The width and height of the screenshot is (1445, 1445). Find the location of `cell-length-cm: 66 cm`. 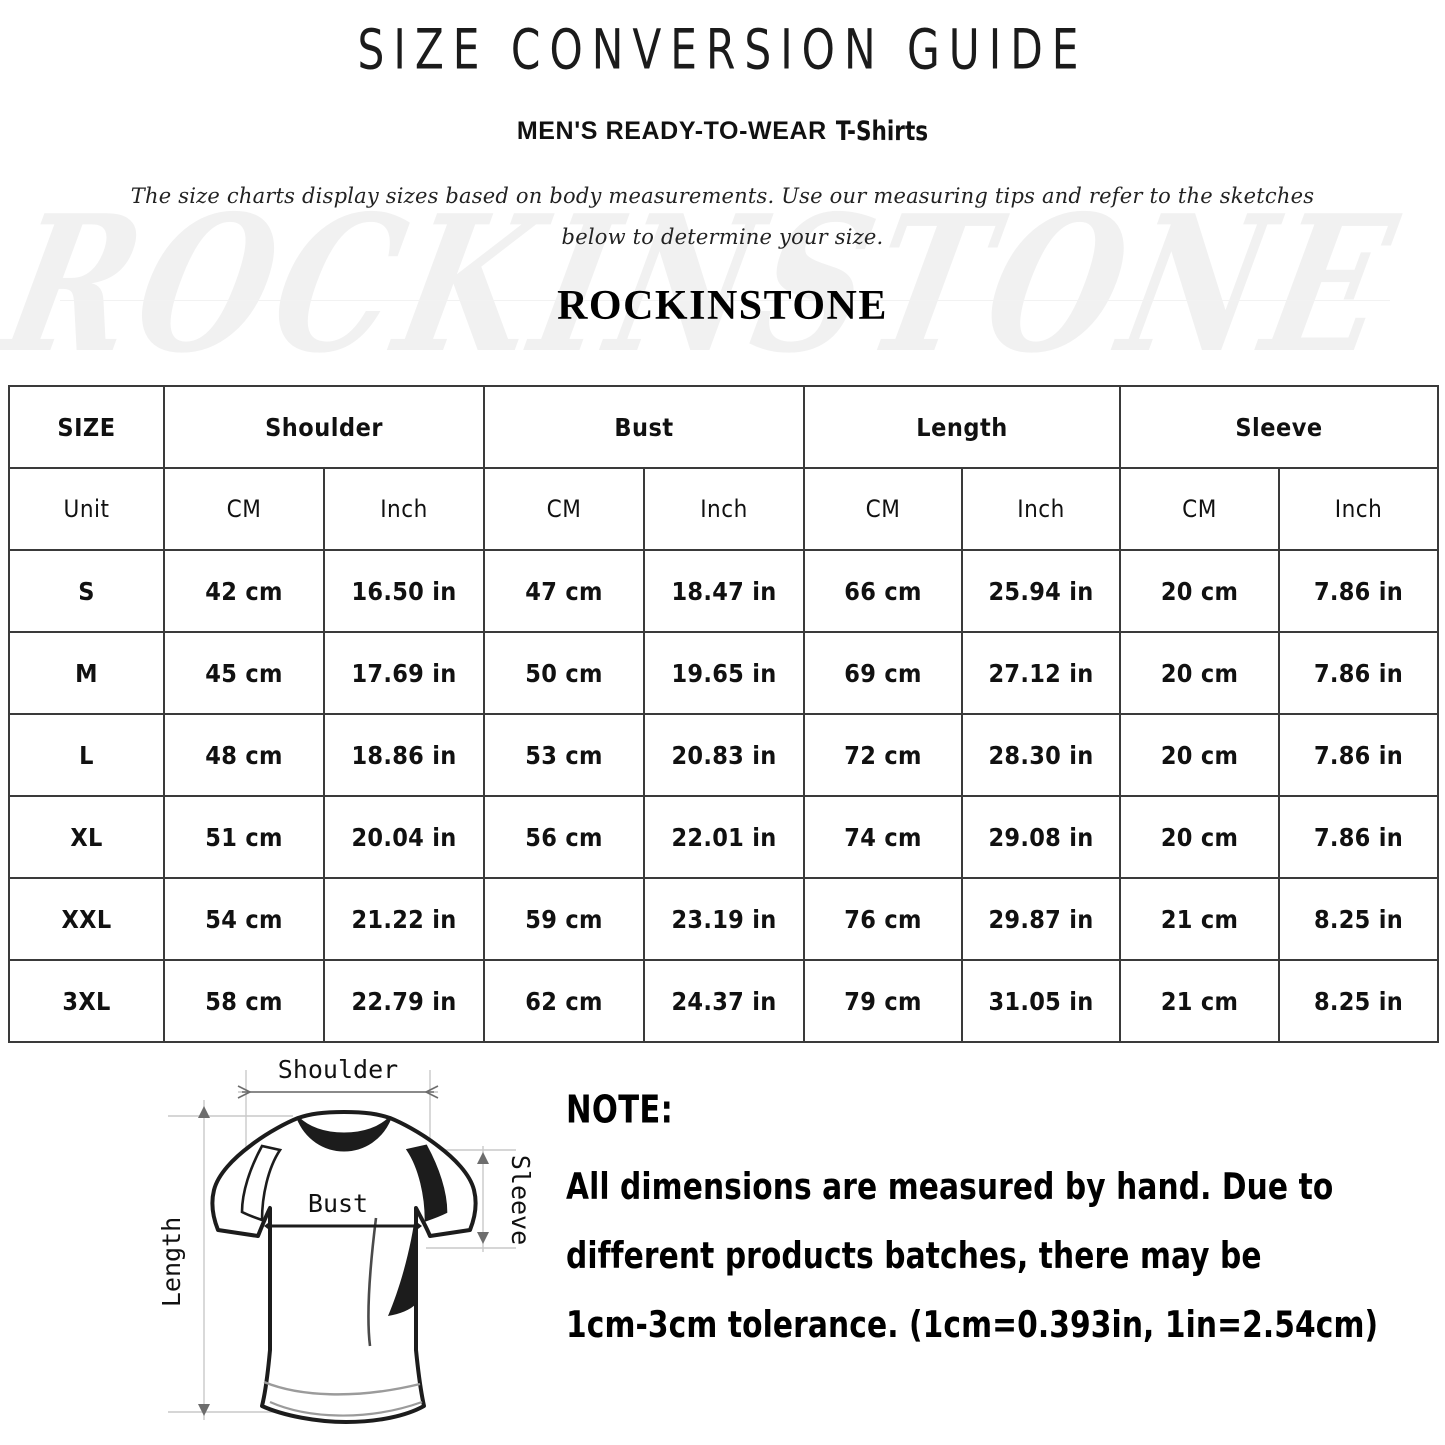

cell-length-cm: 66 cm is located at coordinates (883, 591).